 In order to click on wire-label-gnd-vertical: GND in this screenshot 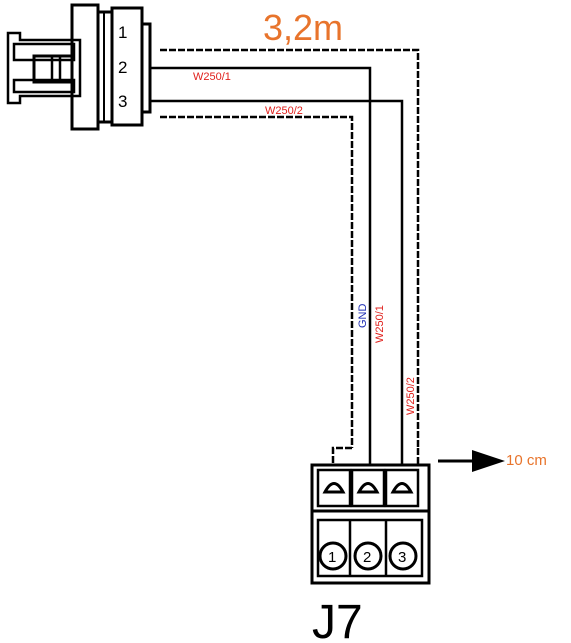, I will do `click(363, 316)`.